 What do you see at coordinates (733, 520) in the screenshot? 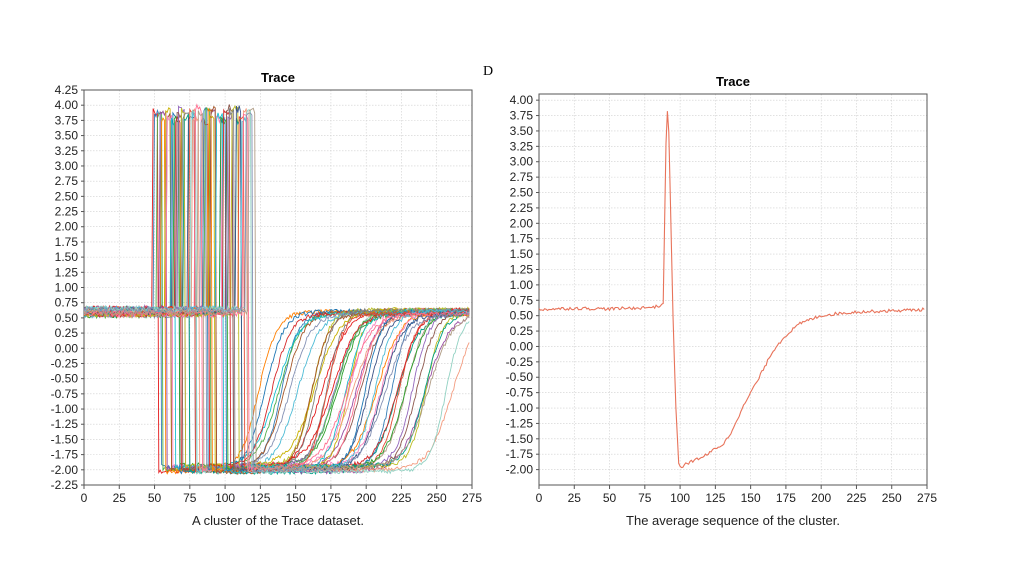
I see `chart-caption: The average sequence of the cluster.` at bounding box center [733, 520].